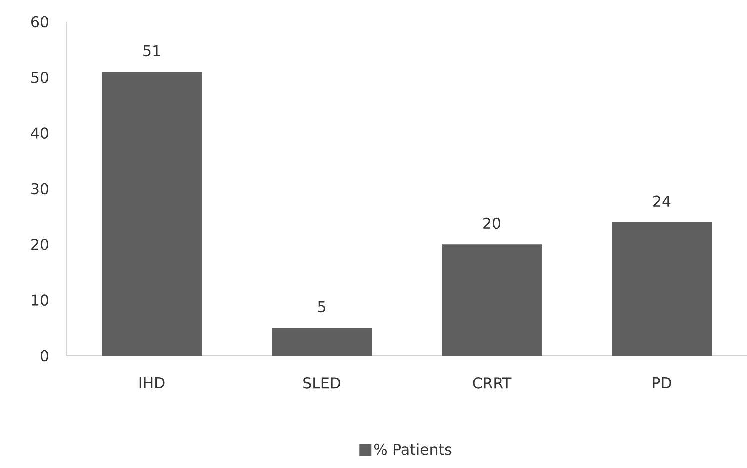 The image size is (747, 468). What do you see at coordinates (40, 244) in the screenshot?
I see `y-tick-label: 20` at bounding box center [40, 244].